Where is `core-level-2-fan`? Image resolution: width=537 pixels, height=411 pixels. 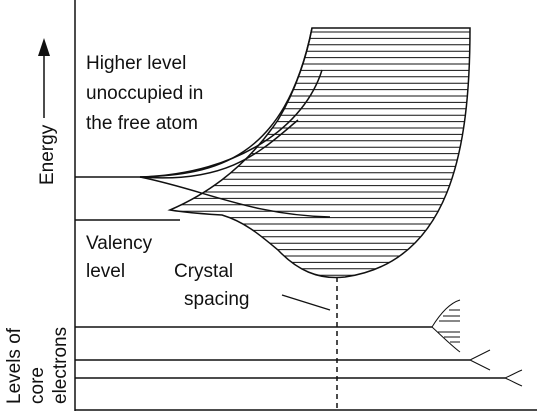 core-level-2-fan is located at coordinates (480, 360).